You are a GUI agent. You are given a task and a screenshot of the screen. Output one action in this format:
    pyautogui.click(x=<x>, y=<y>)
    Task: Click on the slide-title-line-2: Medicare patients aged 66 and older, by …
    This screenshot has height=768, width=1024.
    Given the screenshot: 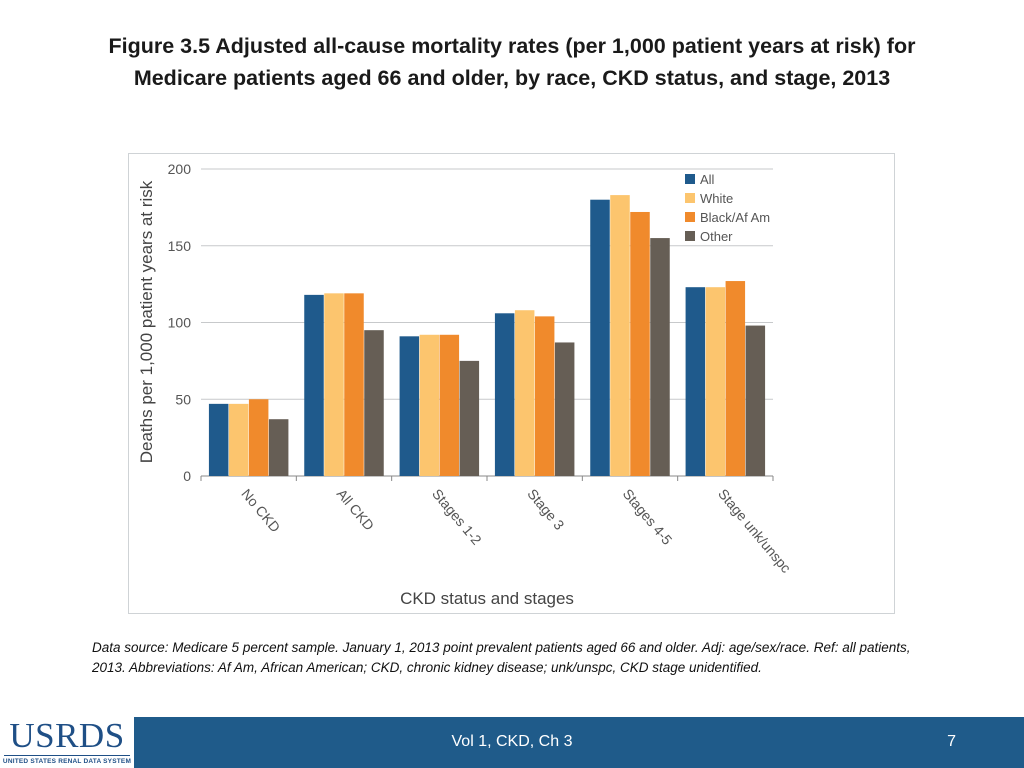 What is the action you would take?
    pyautogui.click(x=512, y=78)
    